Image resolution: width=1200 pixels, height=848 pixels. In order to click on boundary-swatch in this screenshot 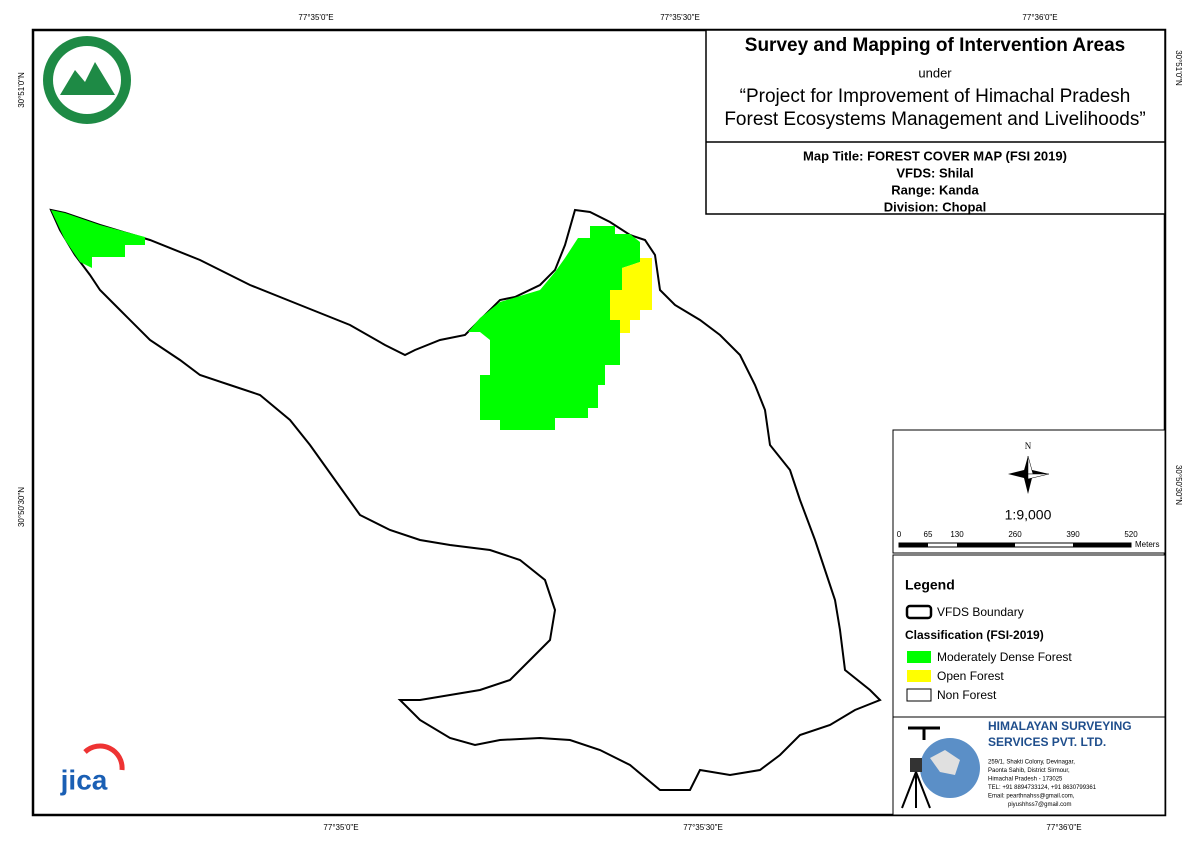, I will do `click(919, 612)`.